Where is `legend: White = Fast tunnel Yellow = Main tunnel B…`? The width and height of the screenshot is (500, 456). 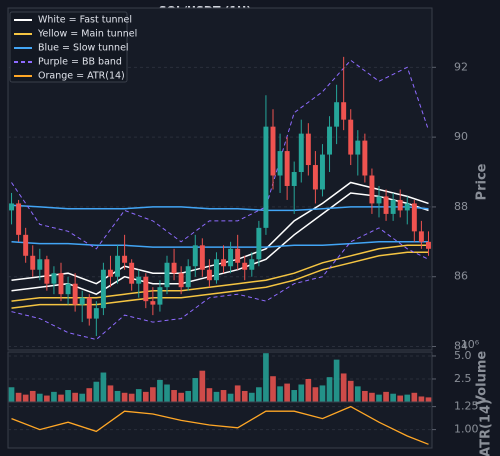 legend: White = Fast tunnel Yellow = Main tunnel B… is located at coordinates (73, 47).